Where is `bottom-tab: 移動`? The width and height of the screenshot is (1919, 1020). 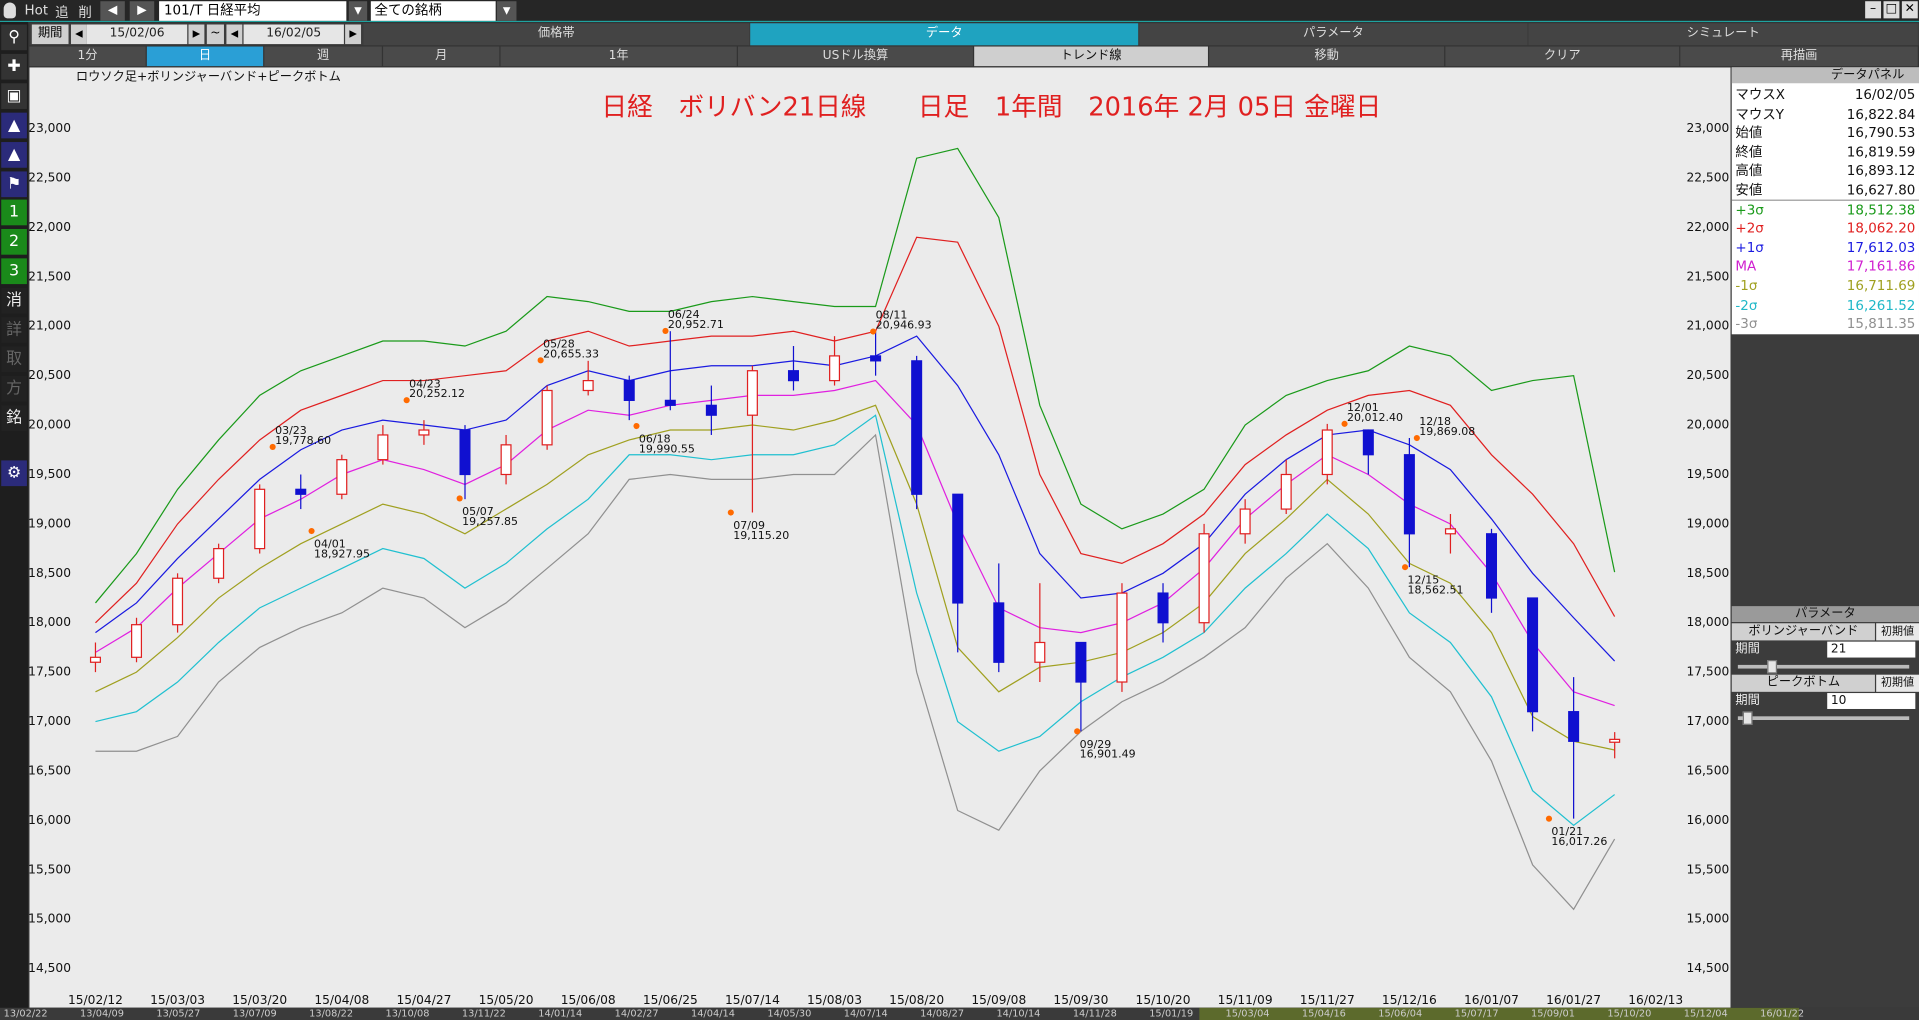
bottom-tab: 移動 is located at coordinates (1327, 56).